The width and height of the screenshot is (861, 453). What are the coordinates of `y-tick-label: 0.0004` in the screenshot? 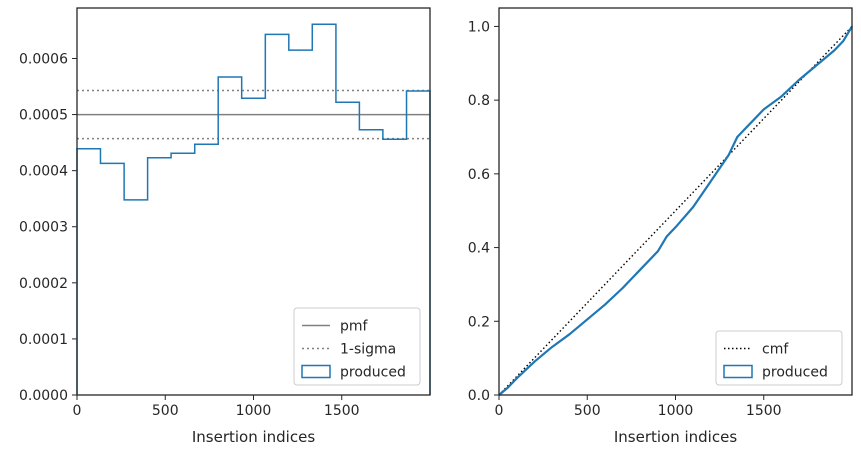 It's located at (43, 172).